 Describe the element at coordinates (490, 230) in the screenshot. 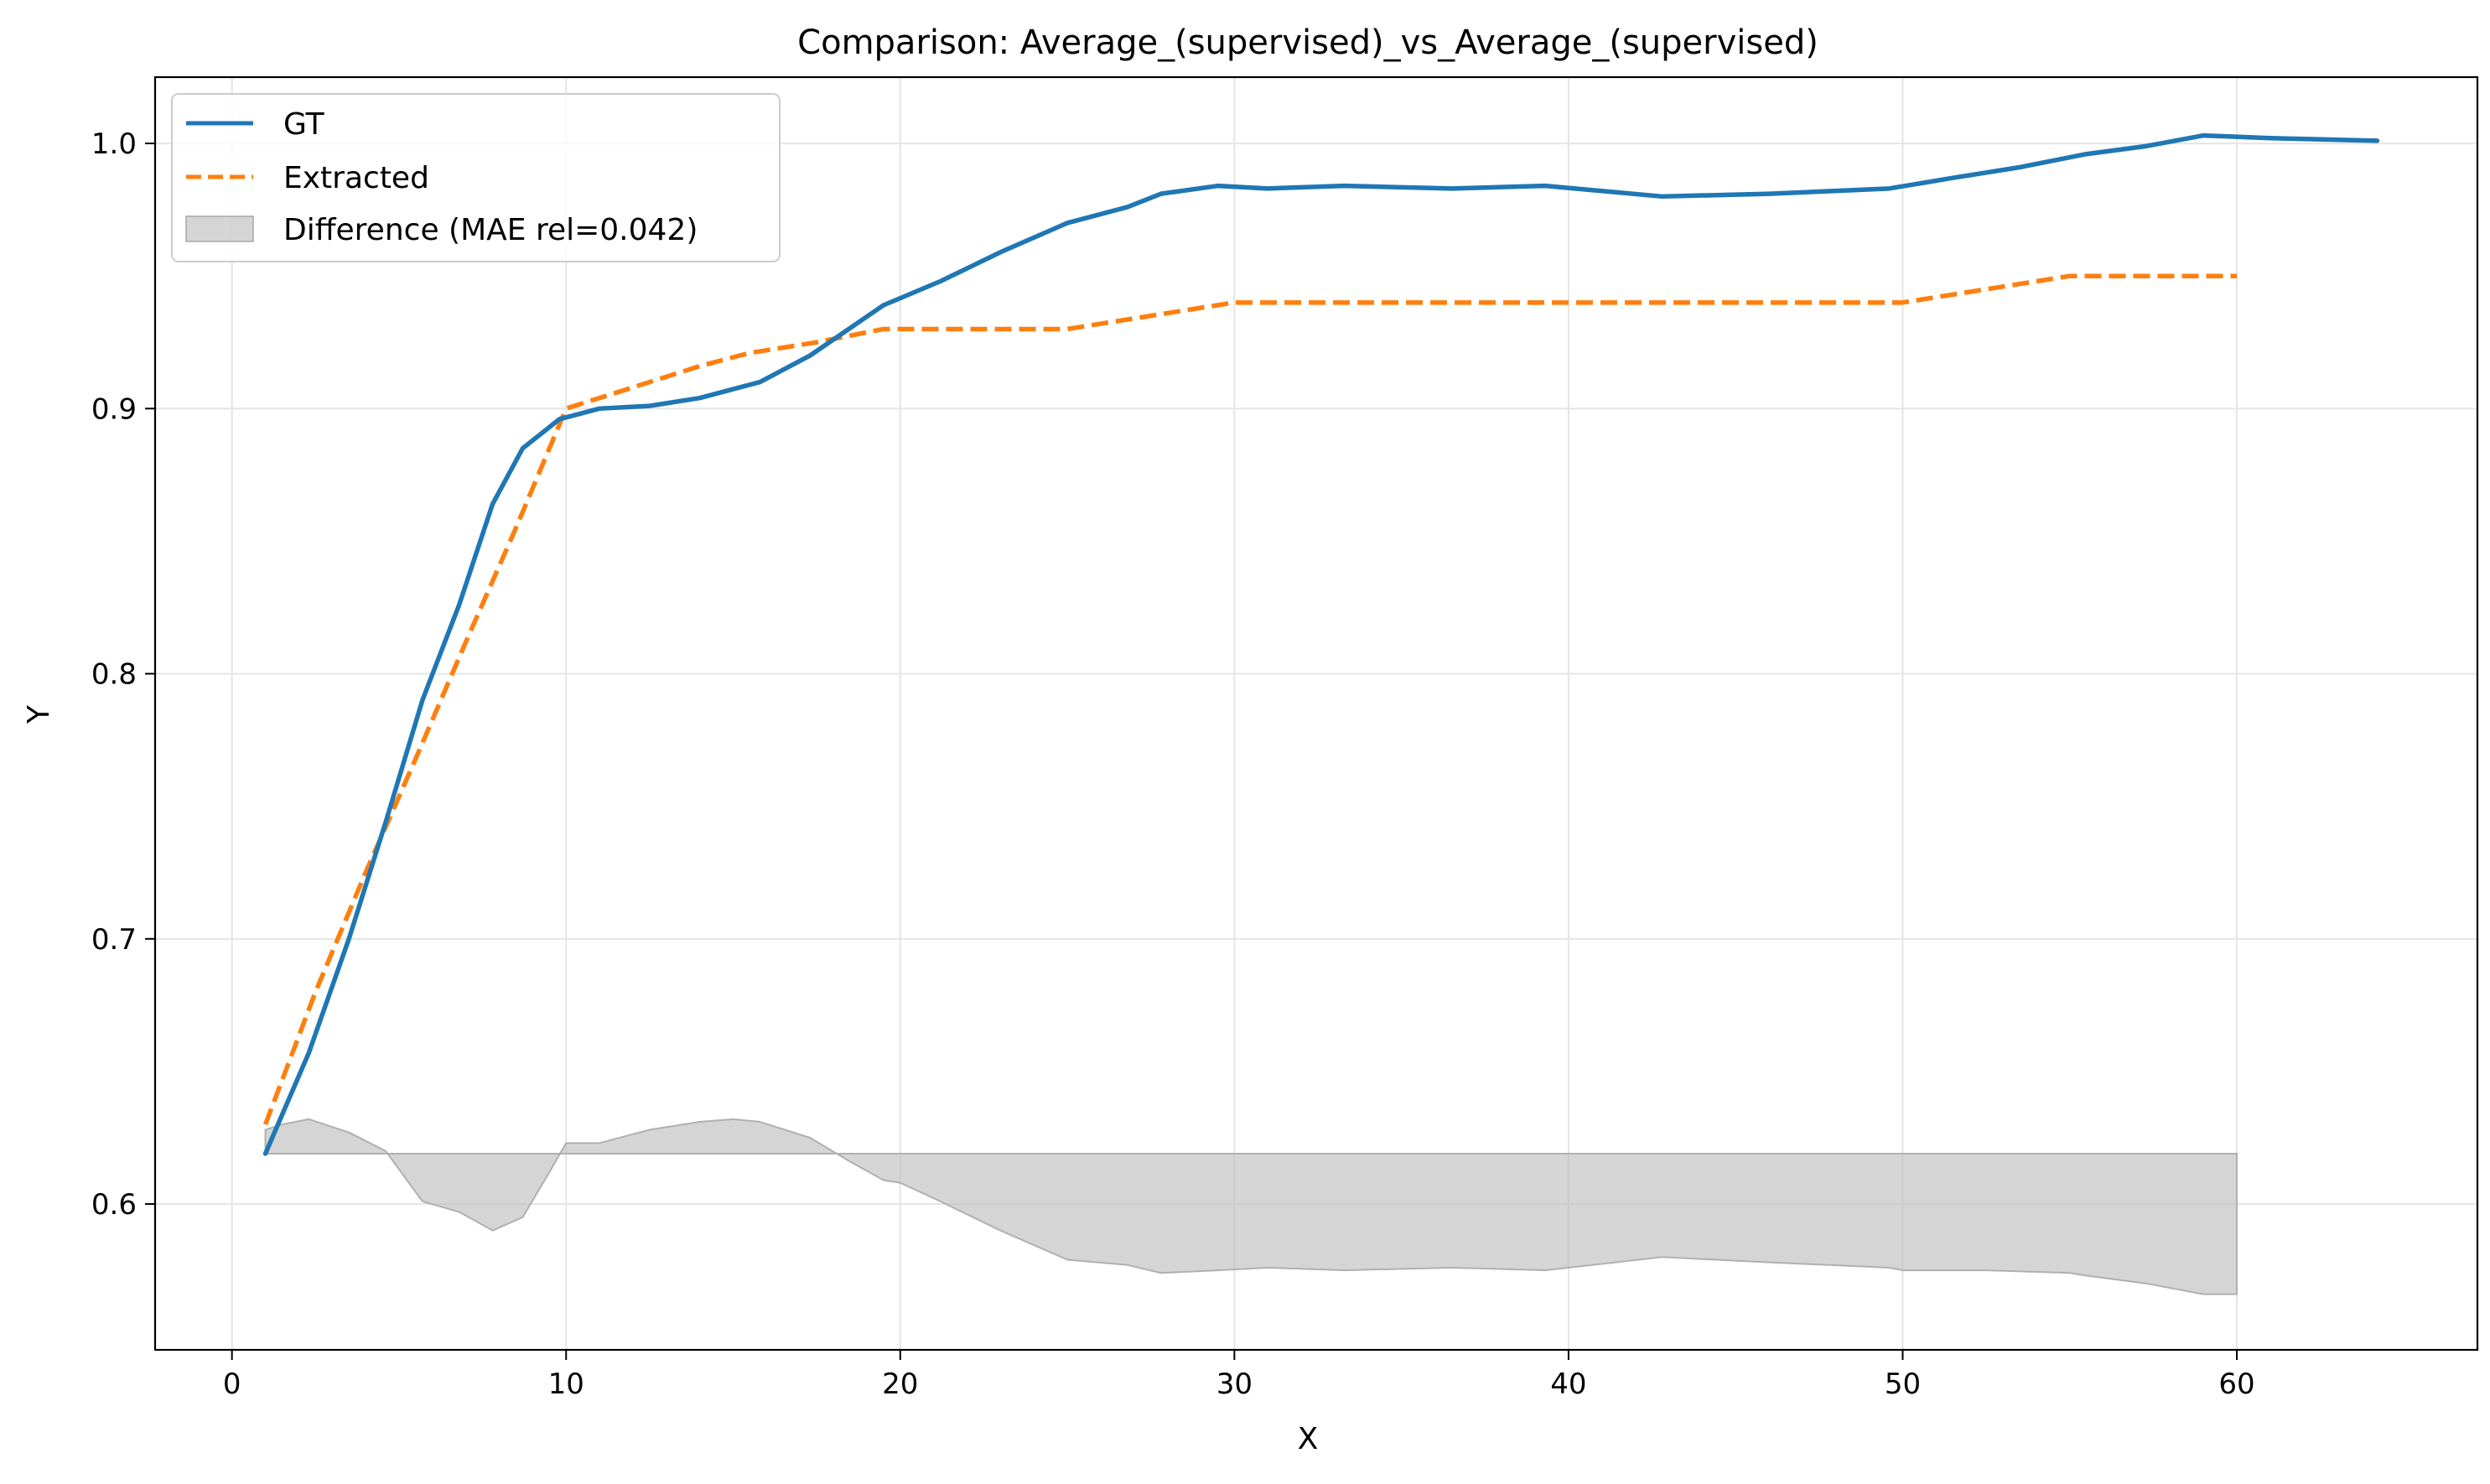

I see `legend-label-difference: Difference (MAE rel=0.042)` at that location.